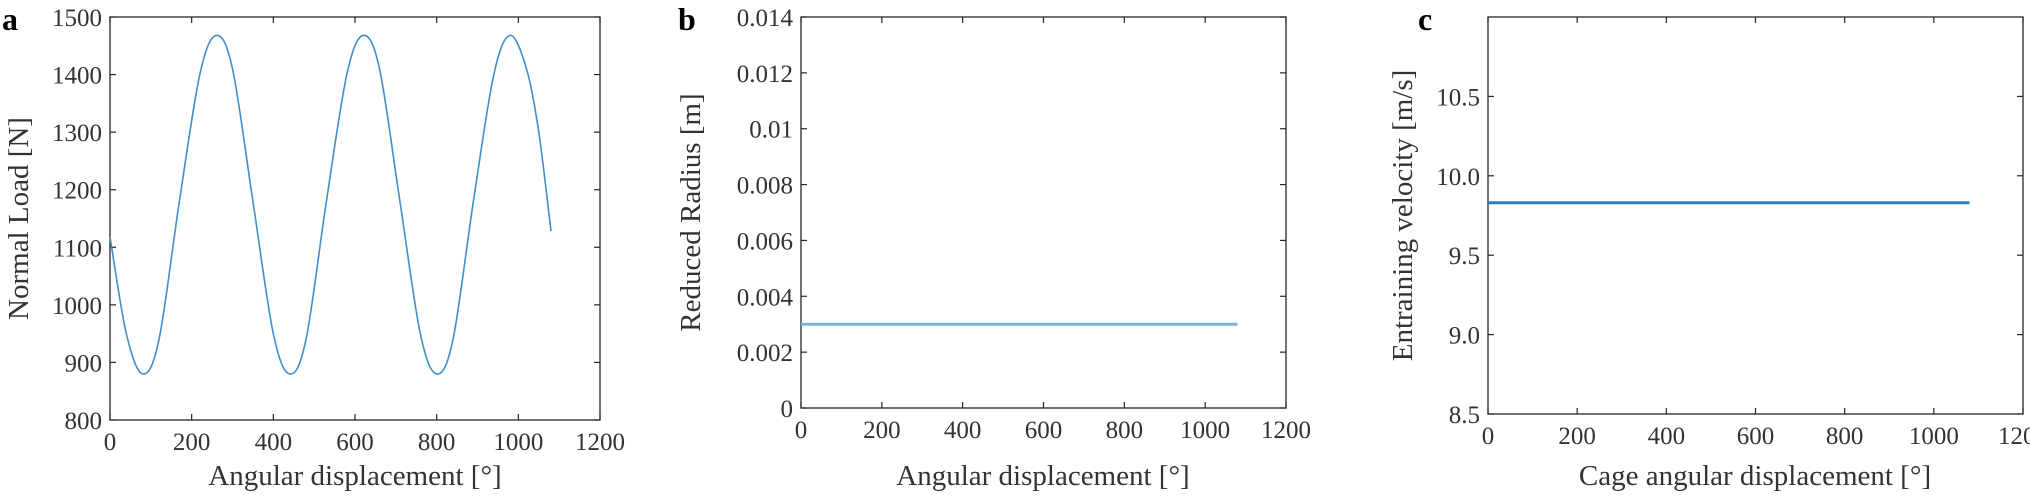  I want to click on y-tick-label-c: 10.0, so click(1458, 177).